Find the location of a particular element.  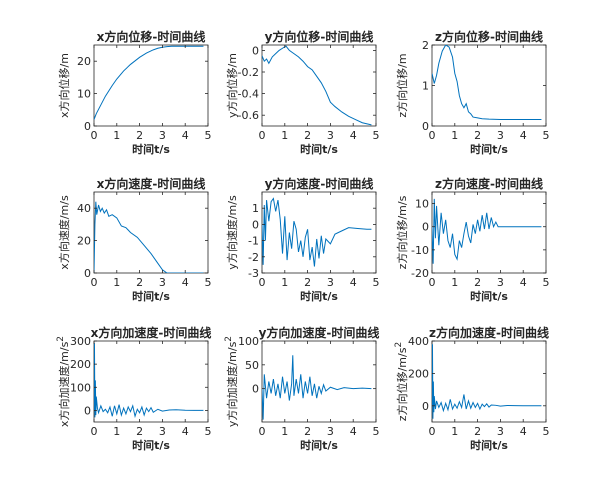

y-axis-label-text: x方向加速度/m/s is located at coordinates (64, 384).